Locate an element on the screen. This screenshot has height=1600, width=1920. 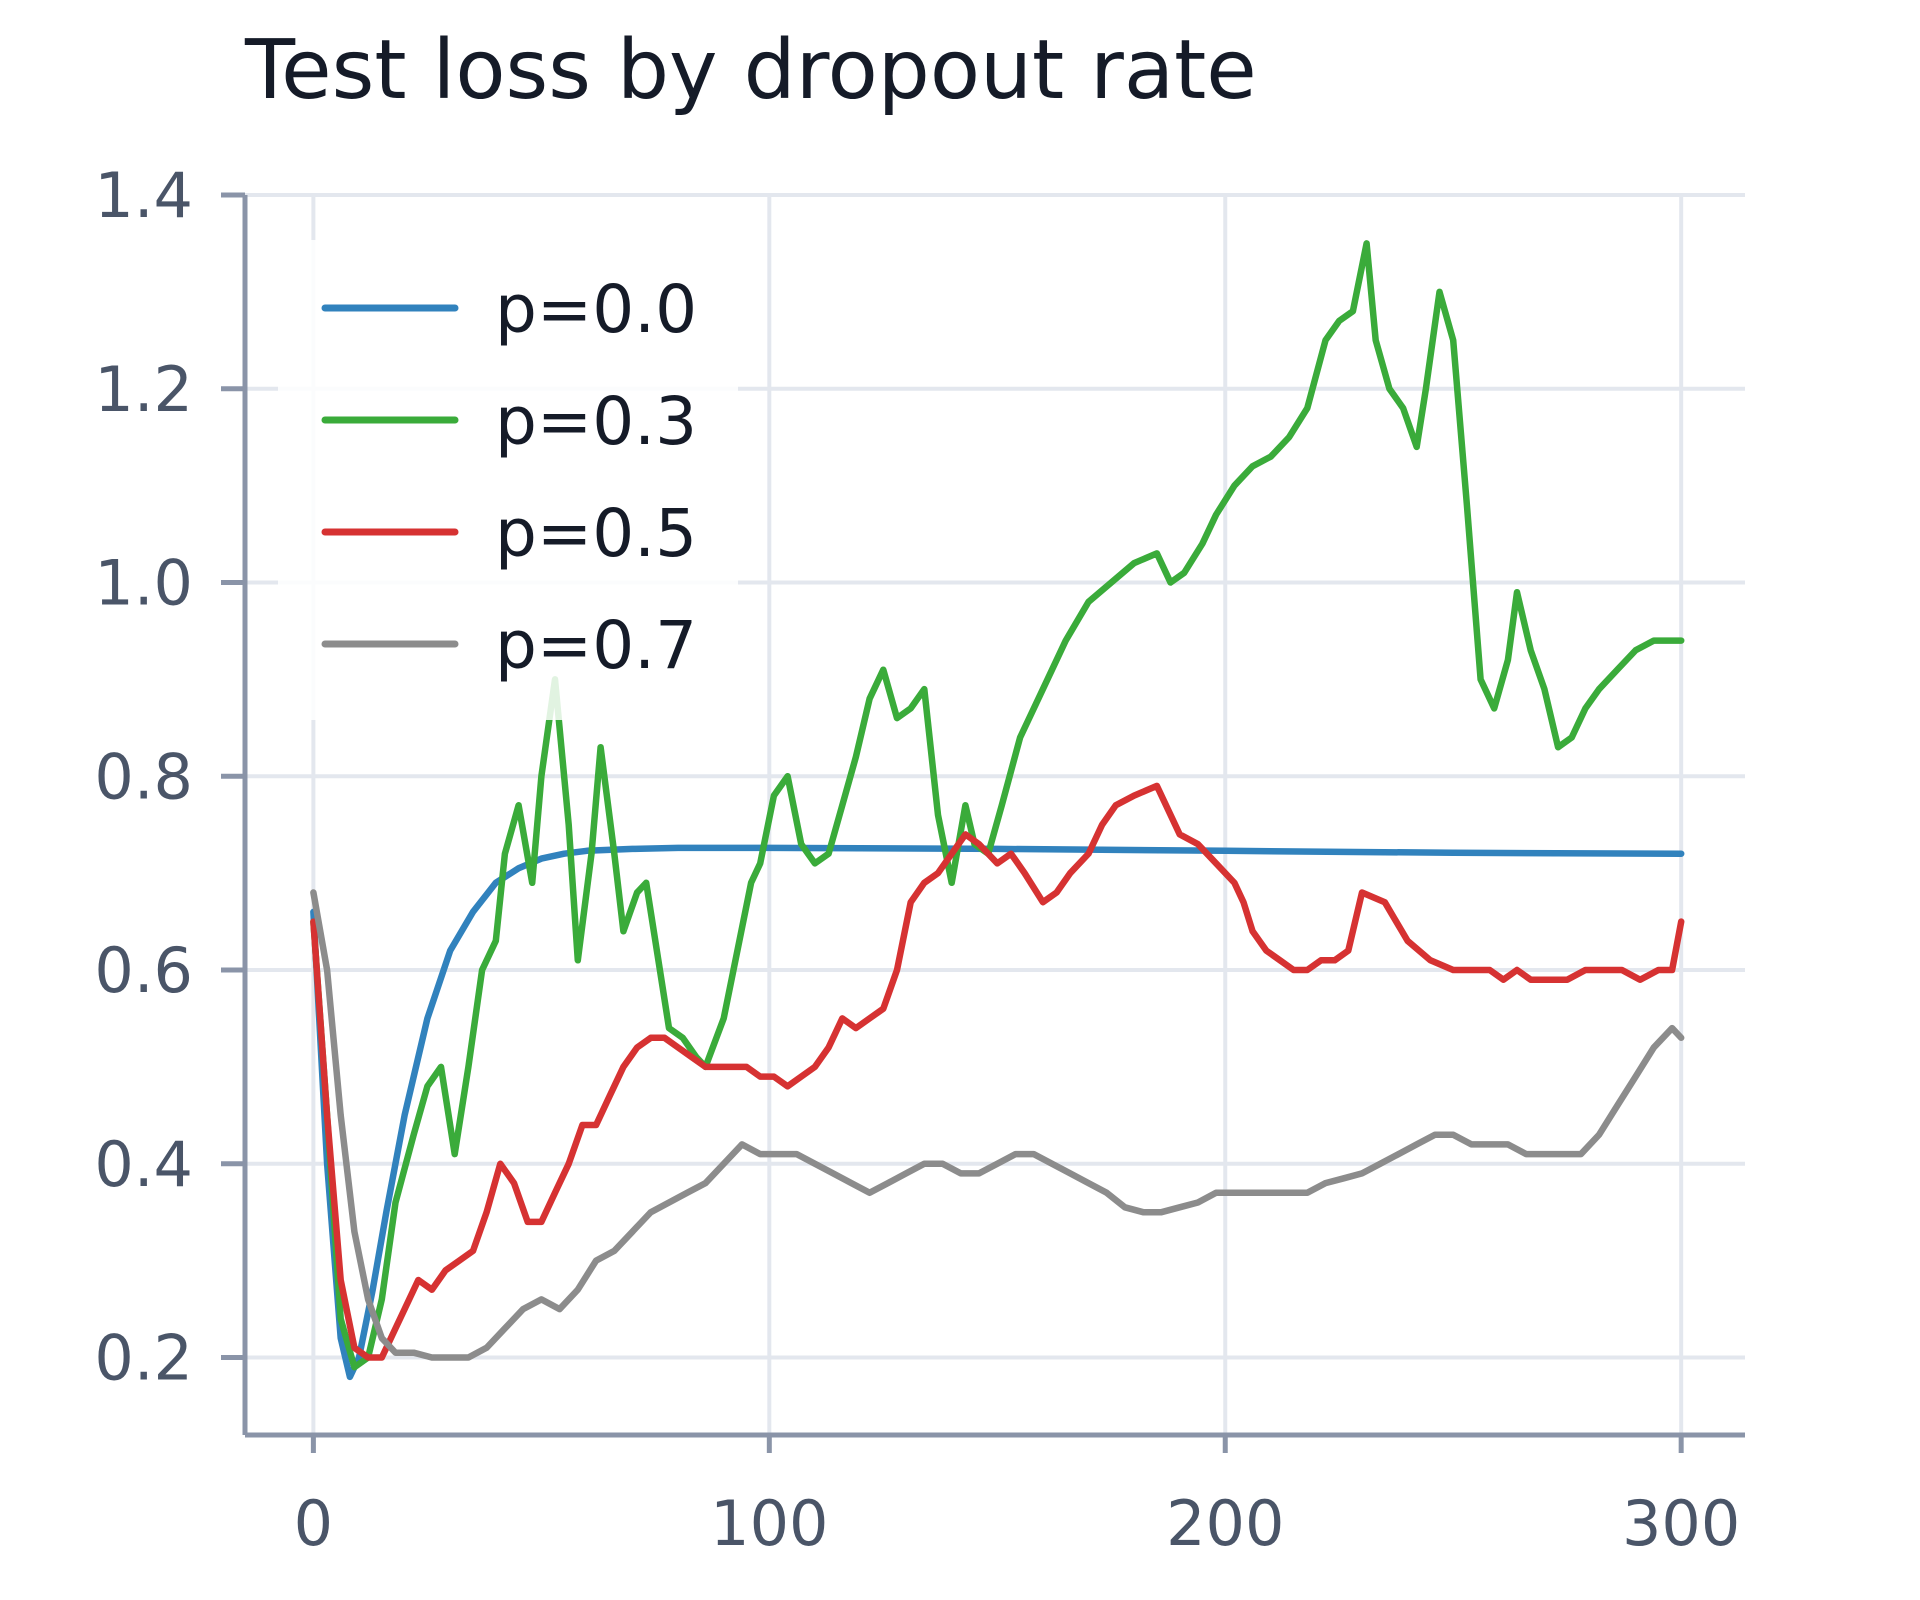
legend-box is located at coordinates (508, 480).